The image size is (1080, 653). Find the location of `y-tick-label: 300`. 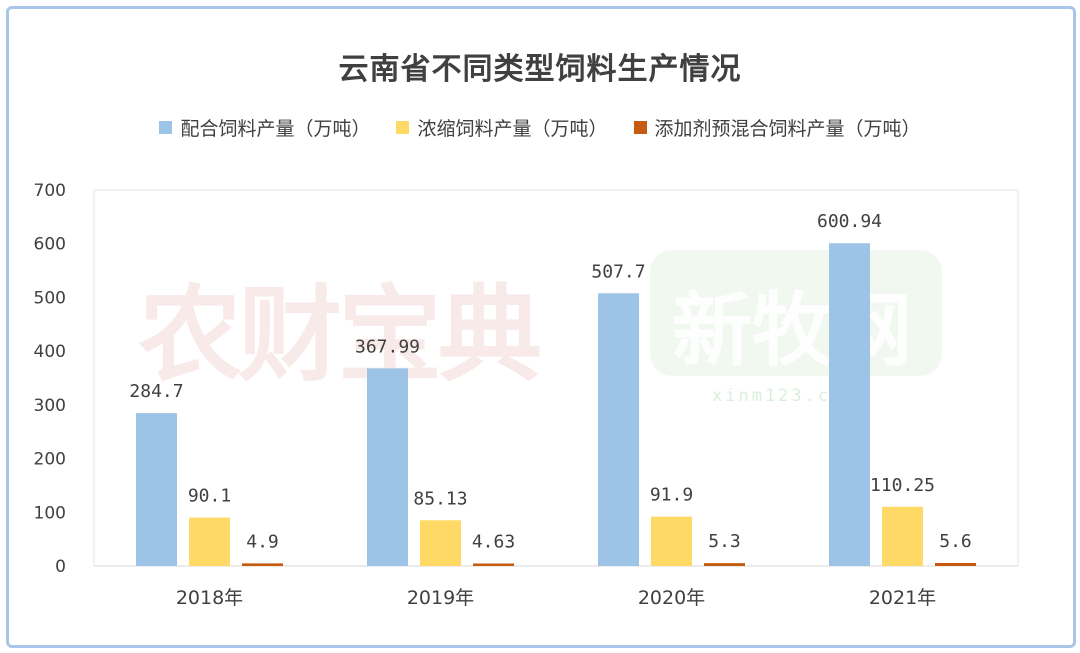

y-tick-label: 300 is located at coordinates (50, 406).